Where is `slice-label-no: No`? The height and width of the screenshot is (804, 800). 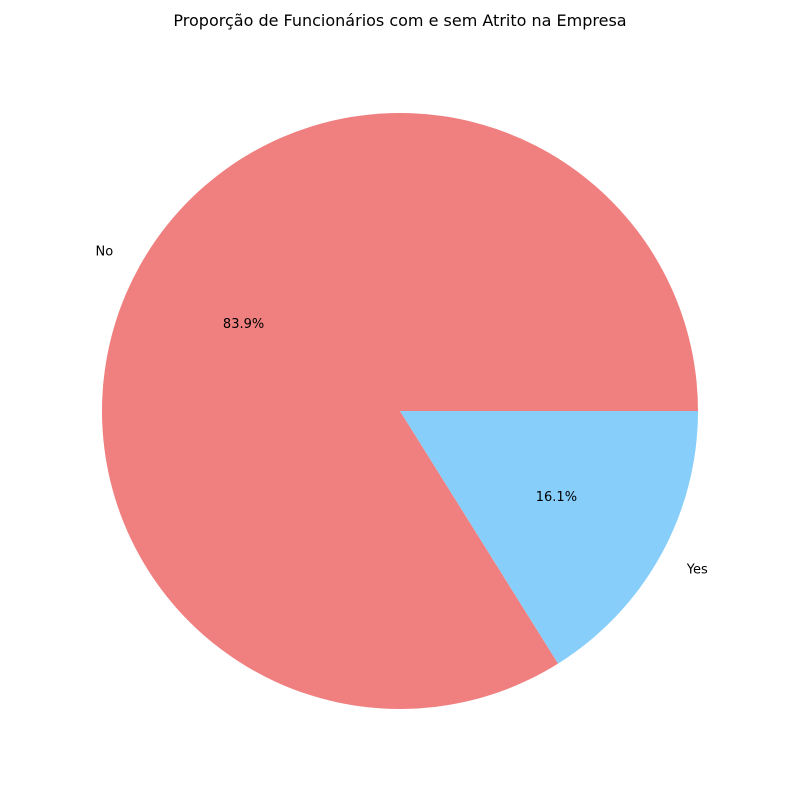
slice-label-no: No is located at coordinates (105, 252).